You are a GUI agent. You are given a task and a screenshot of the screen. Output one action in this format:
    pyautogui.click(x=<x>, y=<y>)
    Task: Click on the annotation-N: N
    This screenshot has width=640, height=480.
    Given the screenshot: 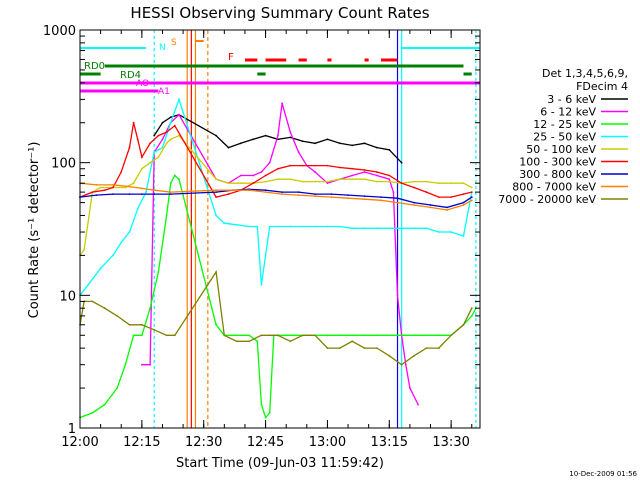 What is the action you would take?
    pyautogui.click(x=162, y=48)
    